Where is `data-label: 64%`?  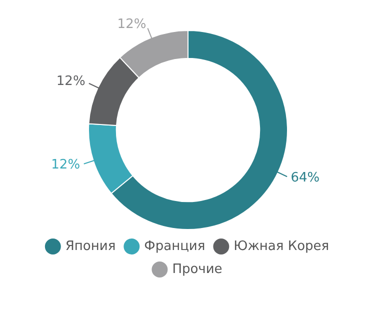 data-label: 64% is located at coordinates (305, 178).